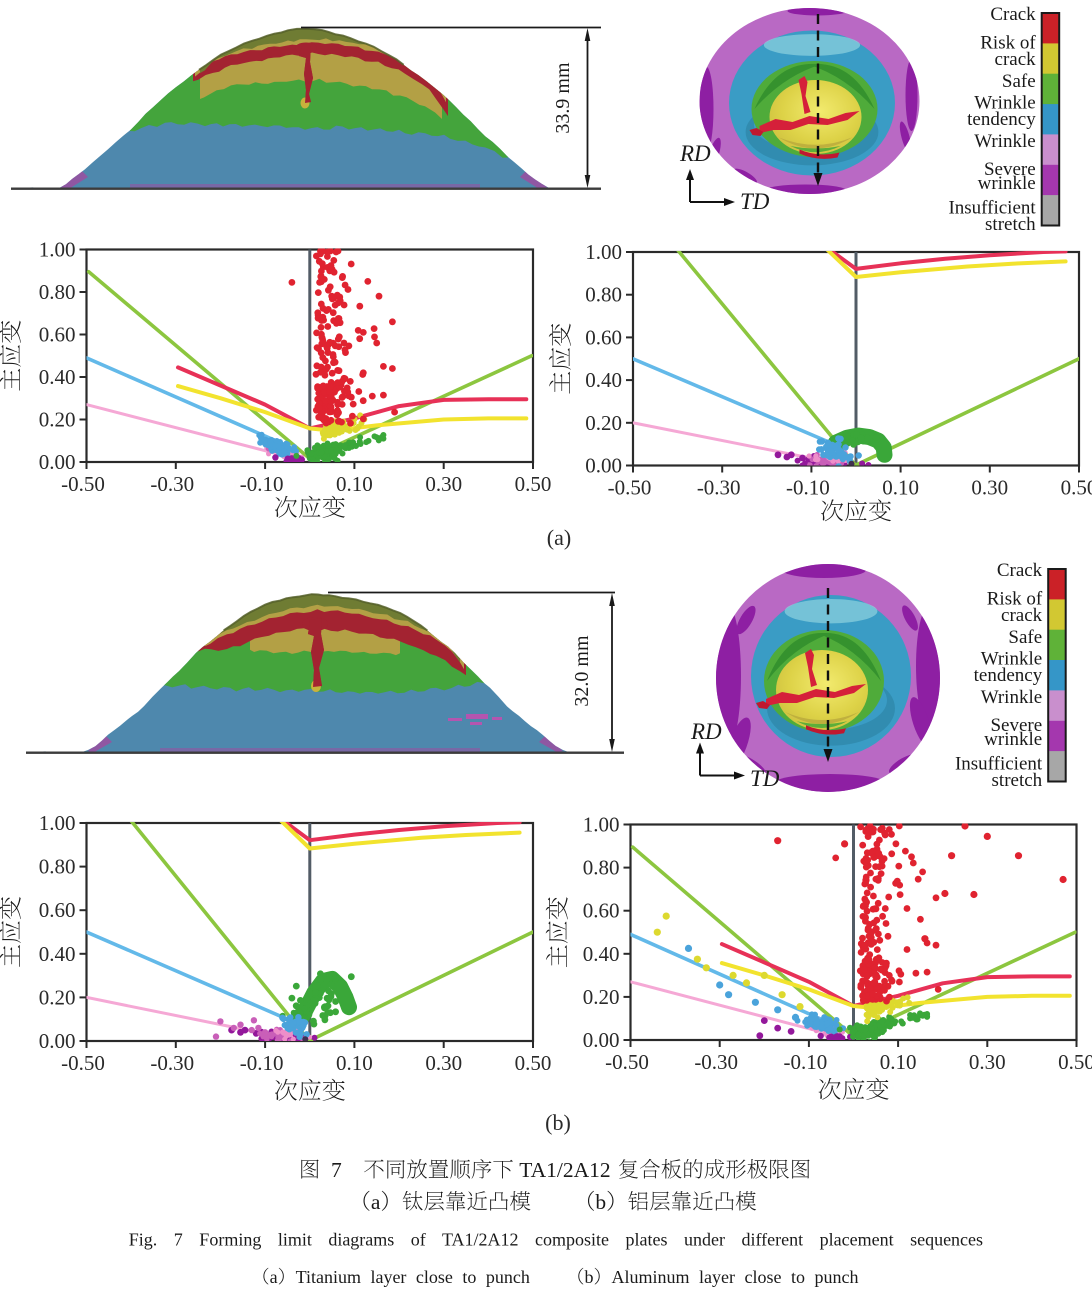 This screenshot has height=1301, width=1092. What do you see at coordinates (336, 1170) in the screenshot?
I see `svg-text: 7` at bounding box center [336, 1170].